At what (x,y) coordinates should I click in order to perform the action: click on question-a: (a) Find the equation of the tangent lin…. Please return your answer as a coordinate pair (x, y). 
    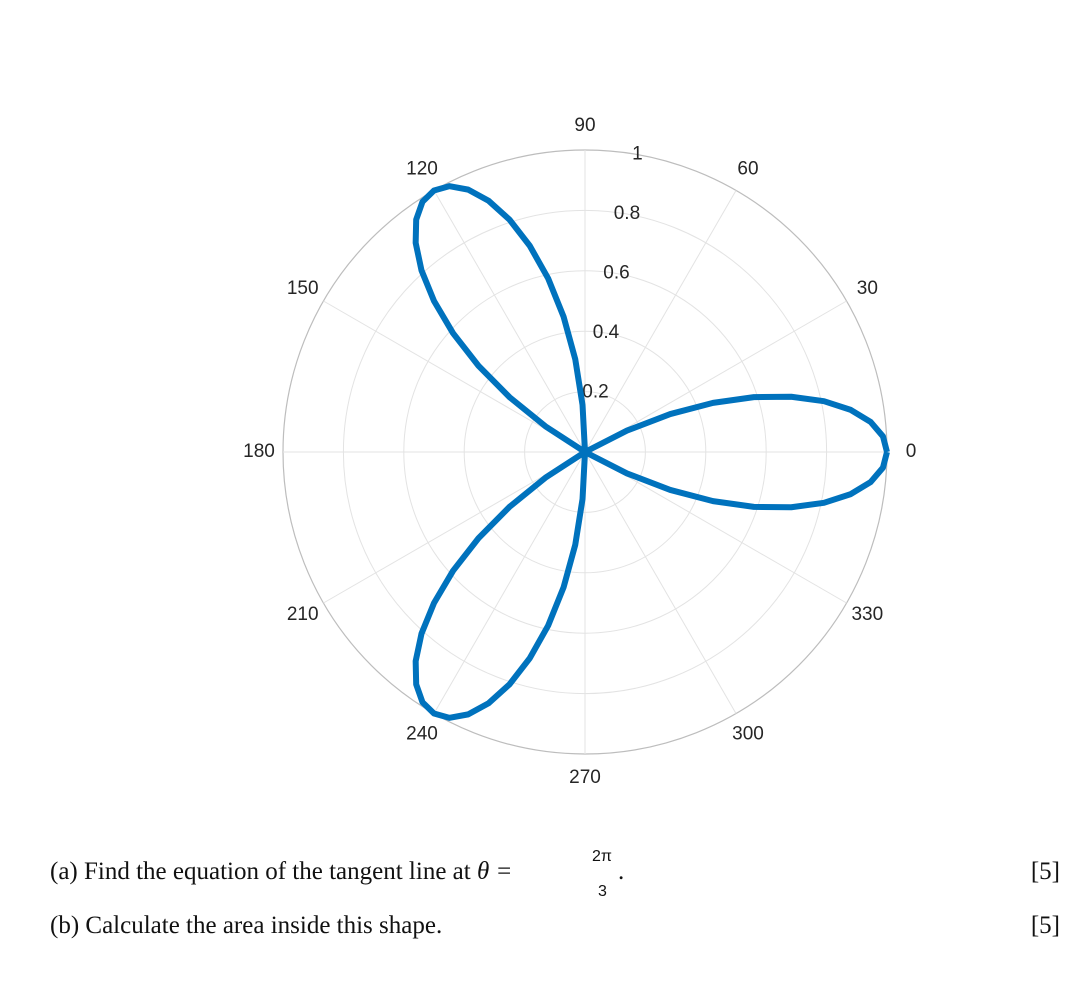
    Looking at the image, I should click on (281, 872).